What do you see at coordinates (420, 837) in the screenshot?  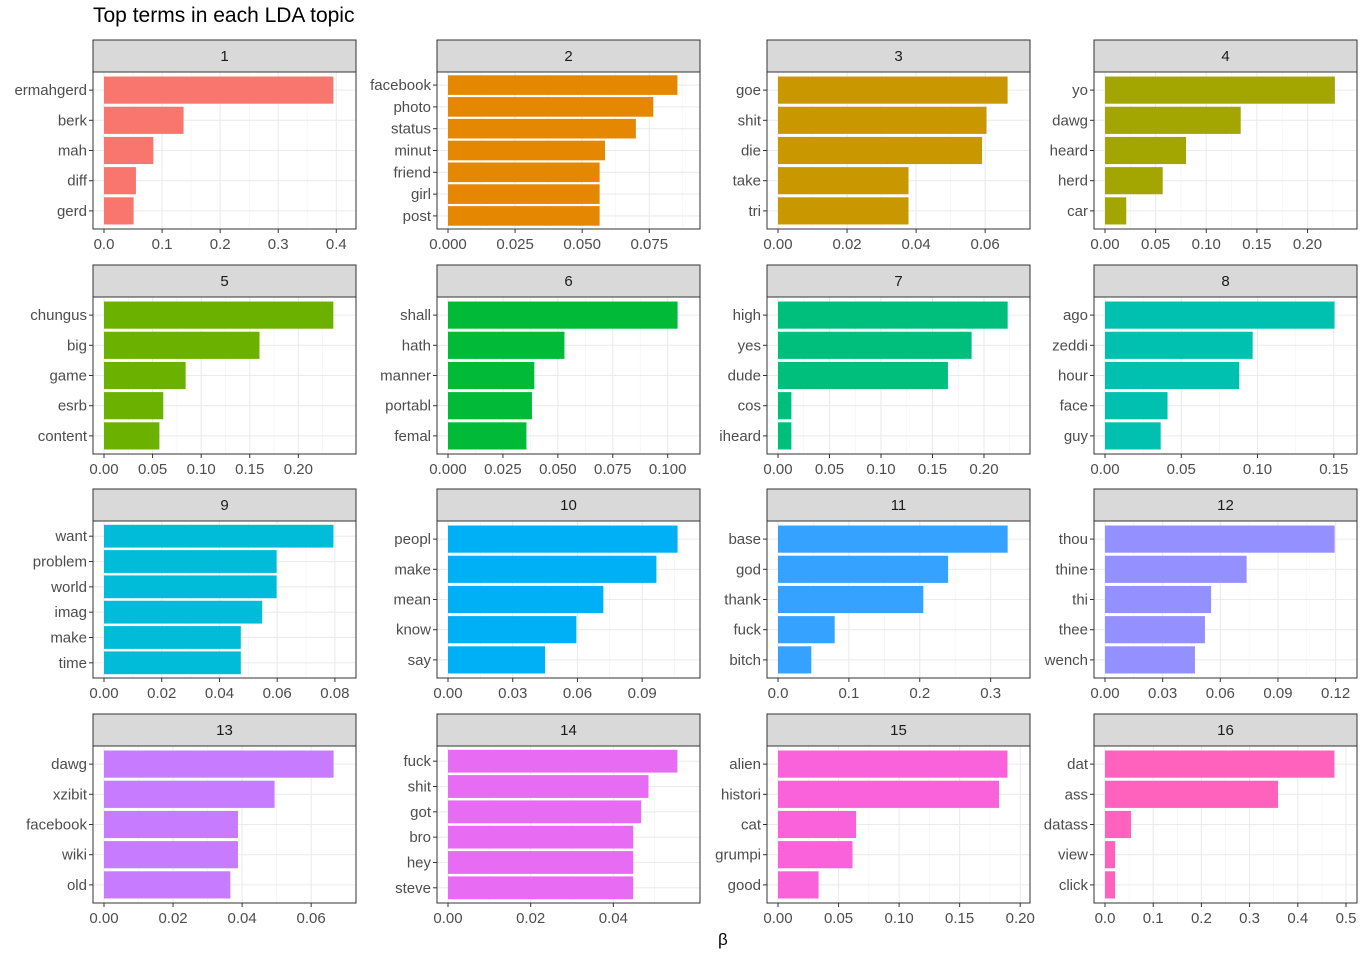 I see `term-label: bro` at bounding box center [420, 837].